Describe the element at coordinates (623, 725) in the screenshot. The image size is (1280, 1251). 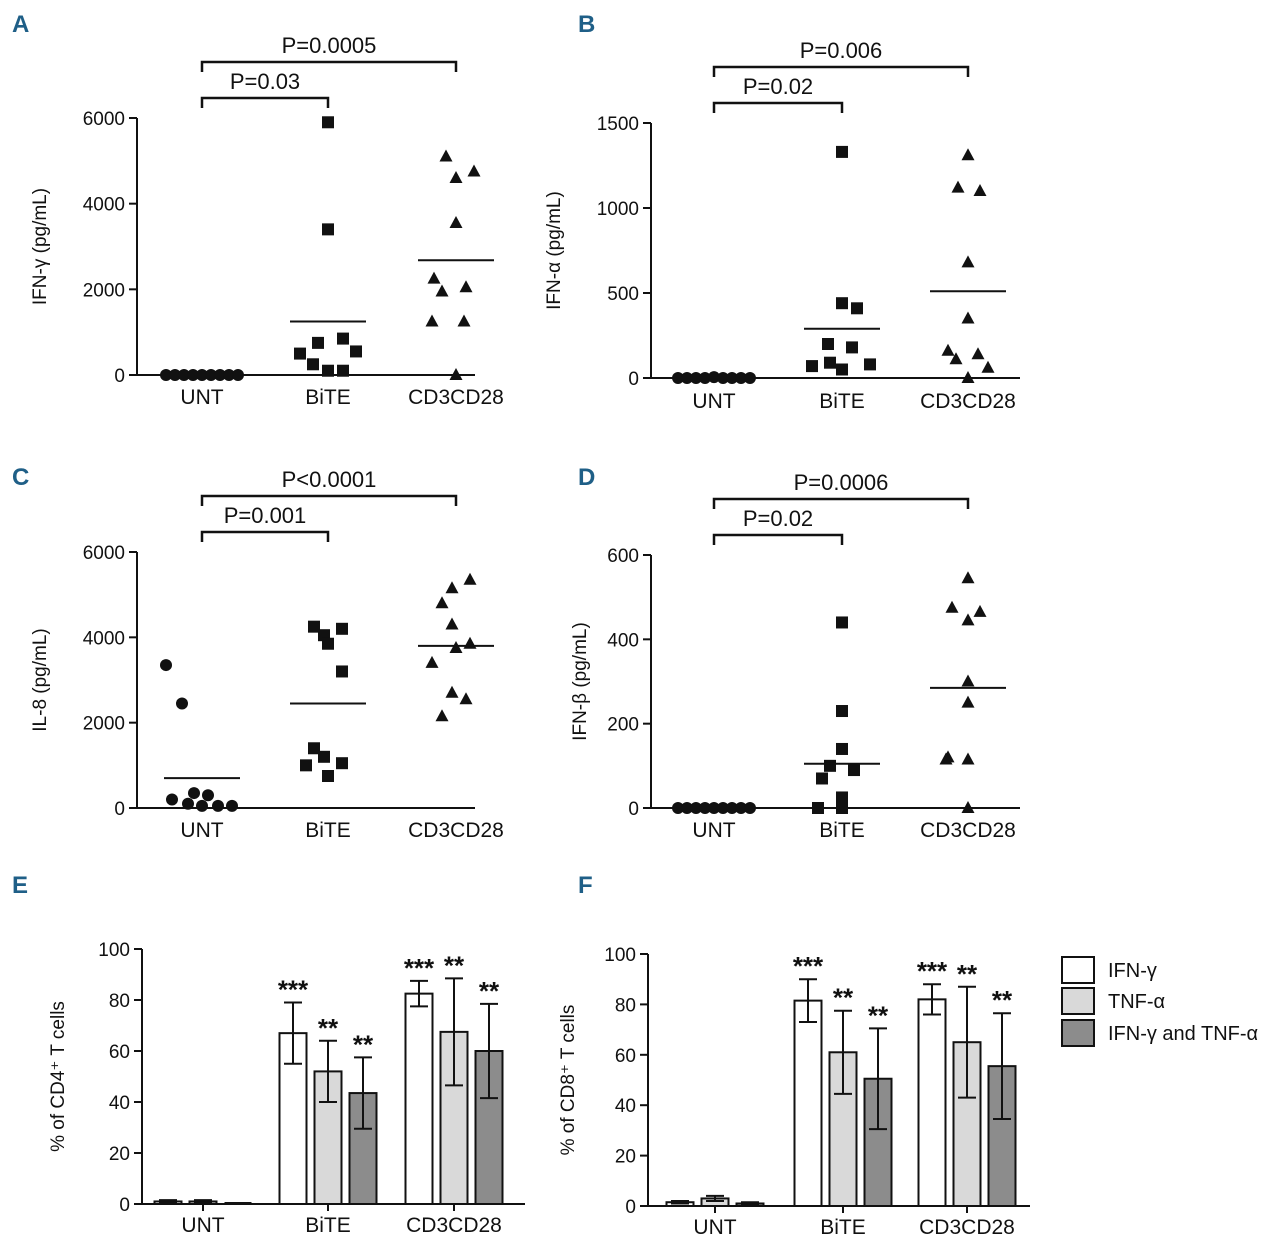
I see `y-tick-label: 200` at that location.